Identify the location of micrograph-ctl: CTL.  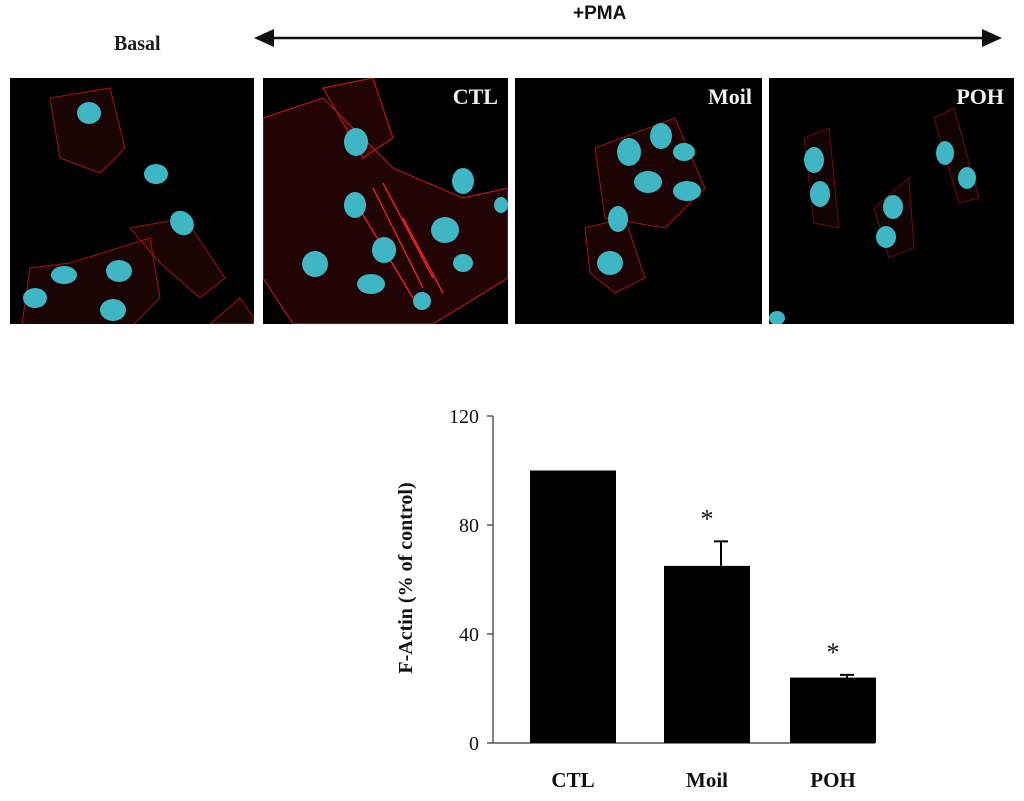
(385, 201).